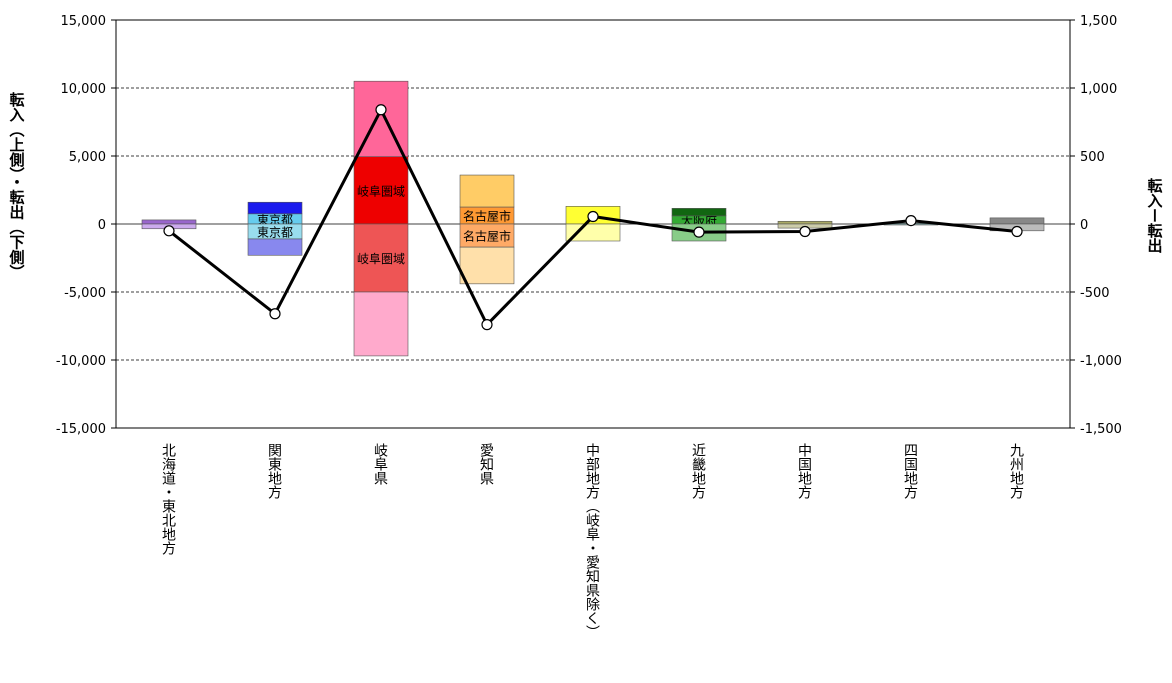 This screenshot has width=1172, height=683. I want to click on y-right-tick-label: 0, so click(1084, 225).